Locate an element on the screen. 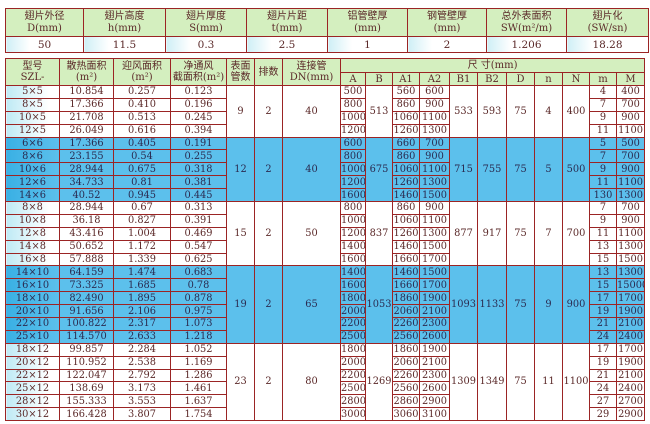  fin-spec-value-row: 50 11.5 0.3 2.5 1 2 1.206 18.28 is located at coordinates (327, 44).